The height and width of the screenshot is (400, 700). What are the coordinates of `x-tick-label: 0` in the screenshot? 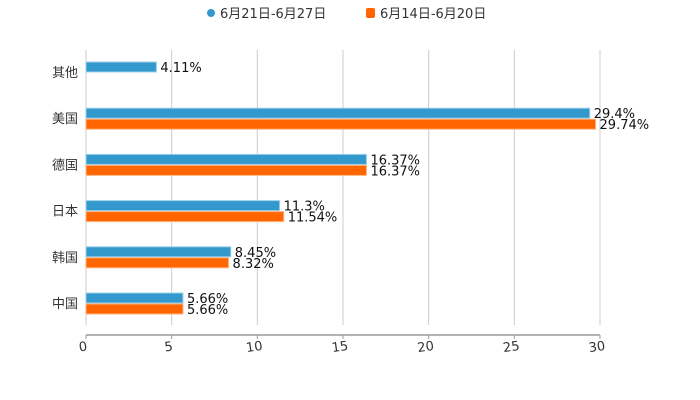 It's located at (83, 347).